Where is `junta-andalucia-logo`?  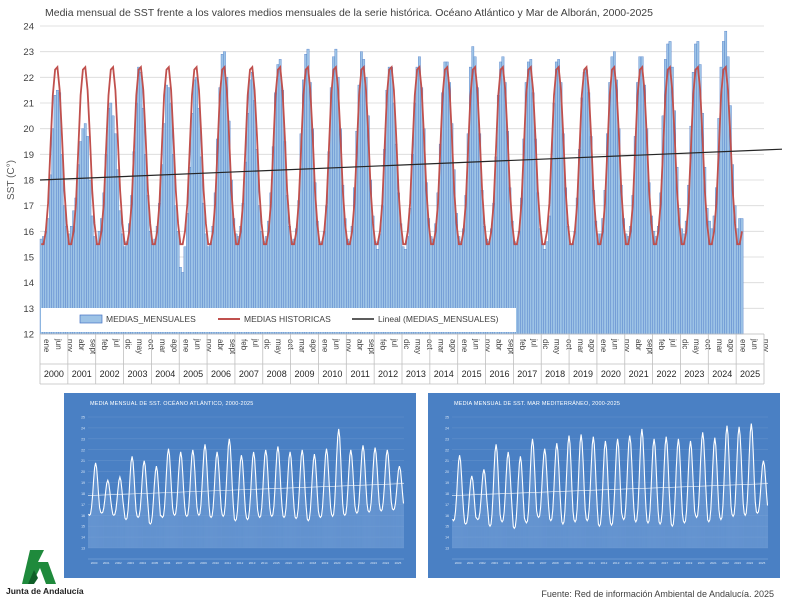
junta-andalucia-logo is located at coordinates (39, 567).